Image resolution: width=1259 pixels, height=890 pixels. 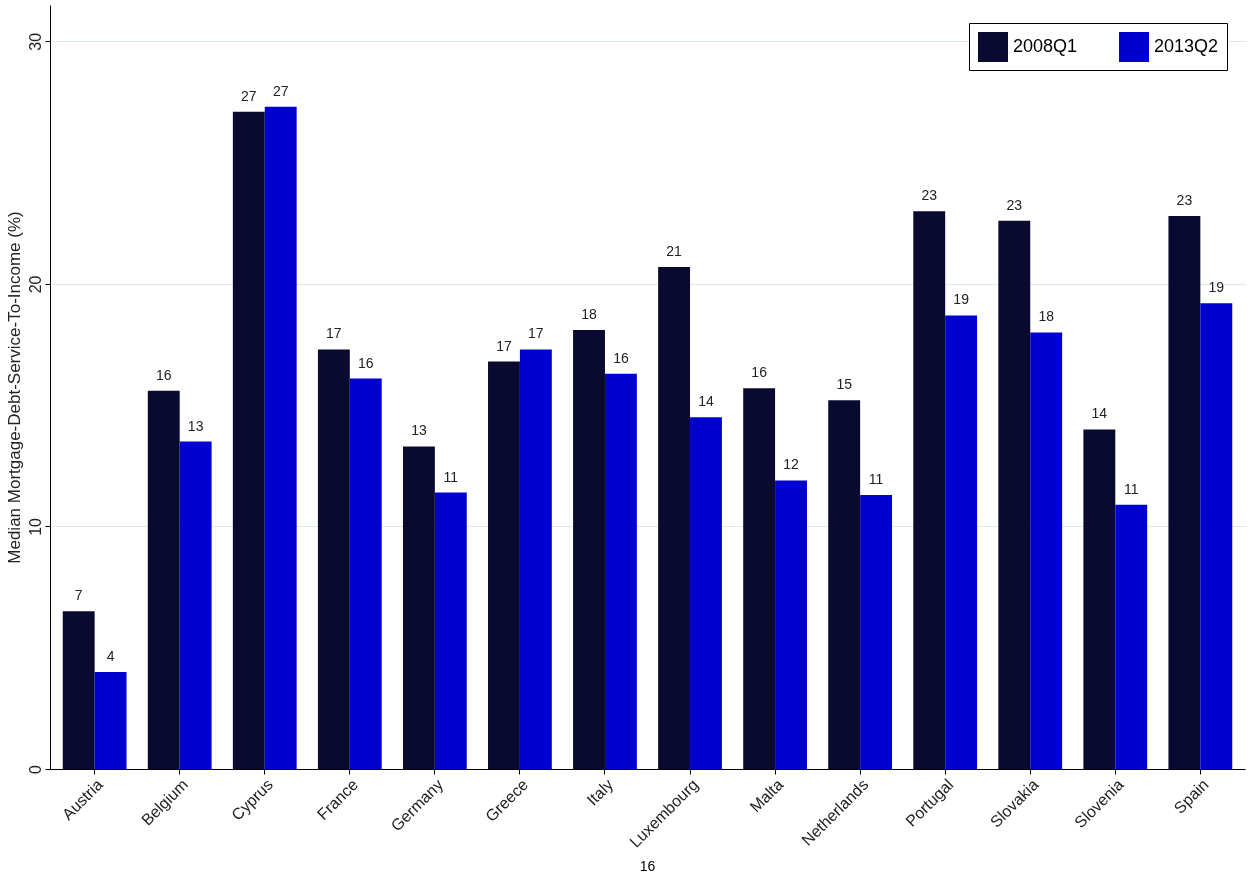 I want to click on y-tick-label: 0, so click(x=35, y=769).